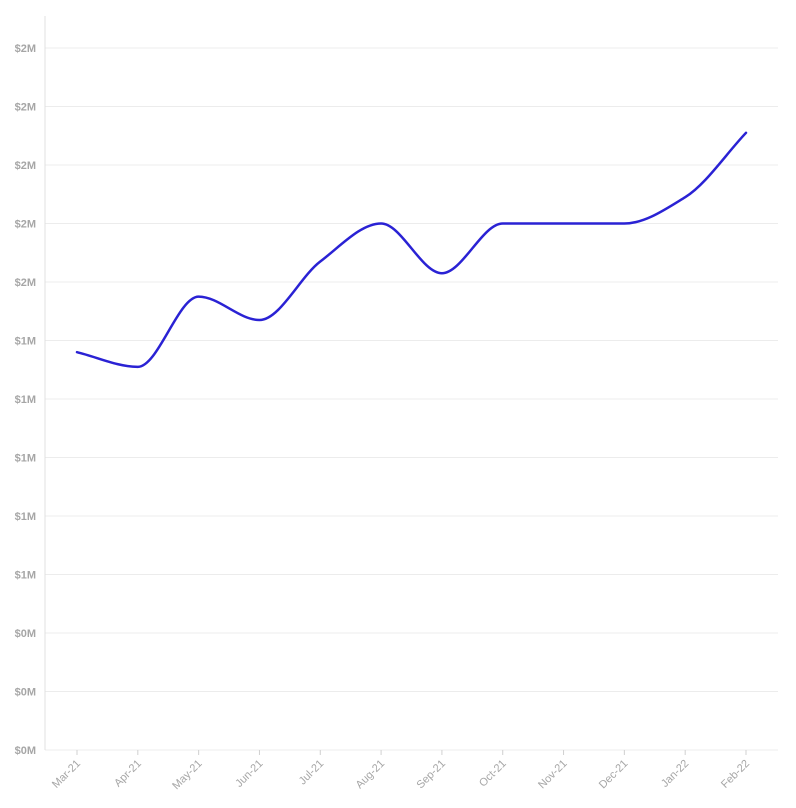  What do you see at coordinates (128, 774) in the screenshot?
I see `x-tick-label: Apr-21` at bounding box center [128, 774].